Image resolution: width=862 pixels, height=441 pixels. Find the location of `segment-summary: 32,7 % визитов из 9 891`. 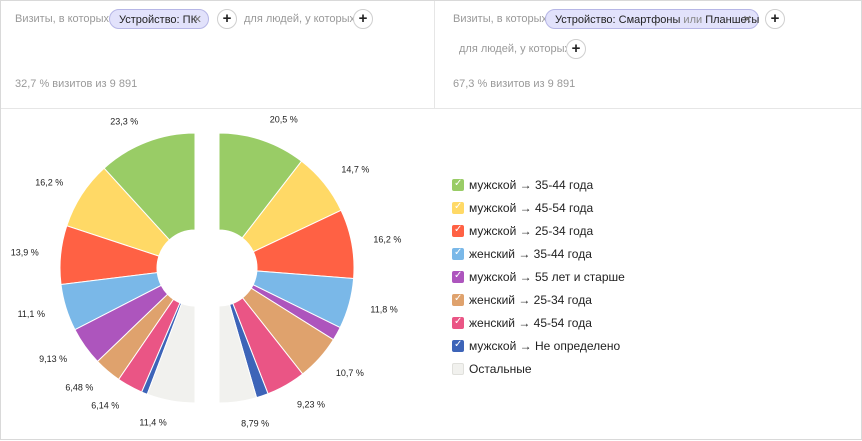

segment-summary: 32,7 % визитов из 9 891 is located at coordinates (76, 84).